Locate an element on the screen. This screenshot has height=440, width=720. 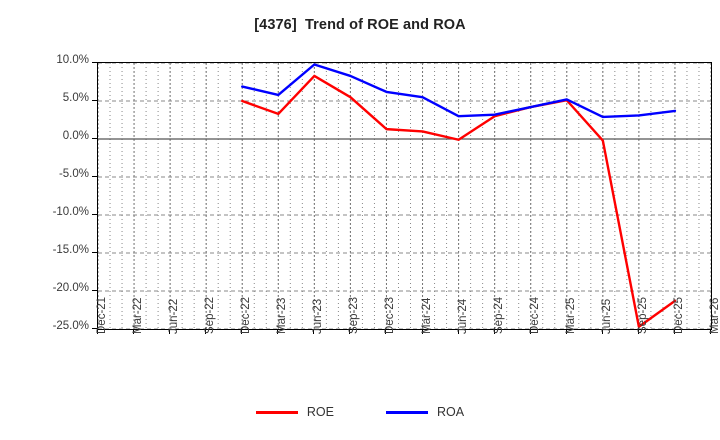
y-axis-tick-label: -25.0% is located at coordinates (70, 326).